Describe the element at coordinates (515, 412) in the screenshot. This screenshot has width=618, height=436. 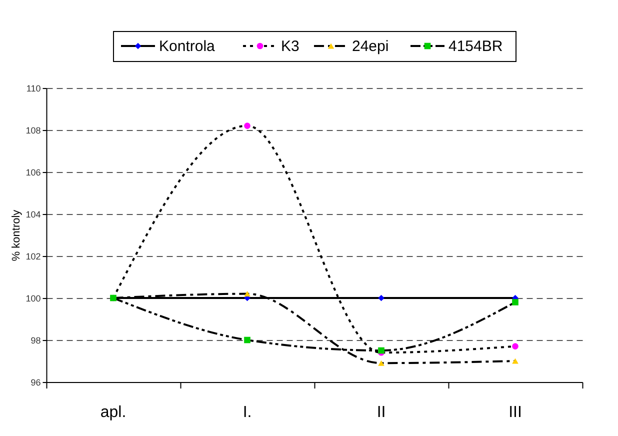
I see `x-tick-label: III` at that location.